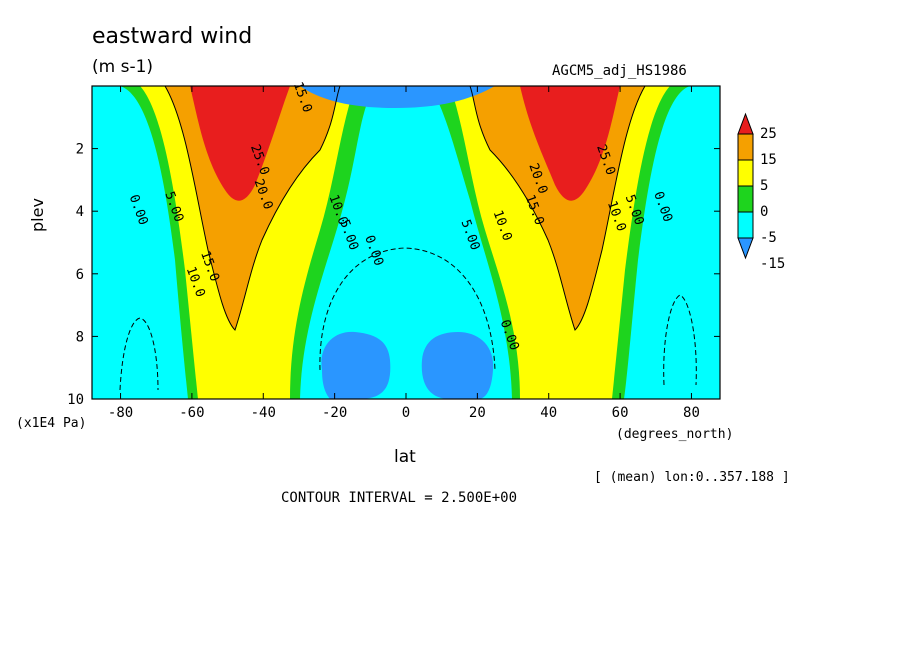  I want to click on colorbar-label: 15, so click(768, 160).